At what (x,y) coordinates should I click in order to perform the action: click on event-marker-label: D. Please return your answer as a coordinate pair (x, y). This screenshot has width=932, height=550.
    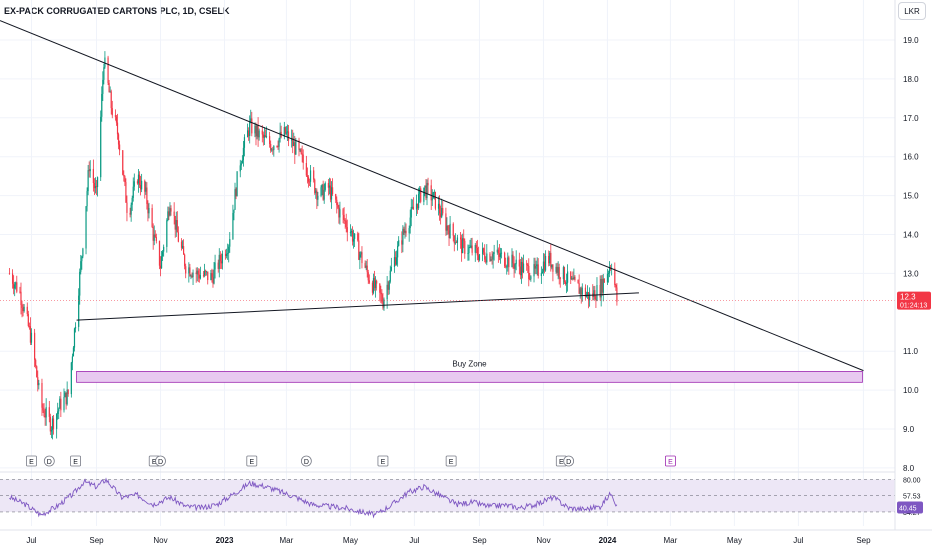
    Looking at the image, I should click on (160, 462).